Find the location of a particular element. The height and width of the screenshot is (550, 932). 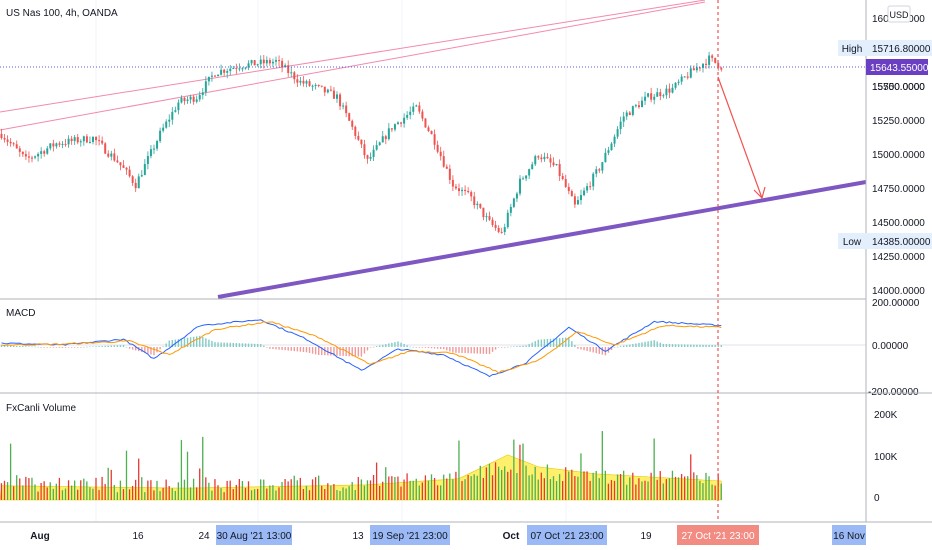

currency-button: USD is located at coordinates (899, 14).